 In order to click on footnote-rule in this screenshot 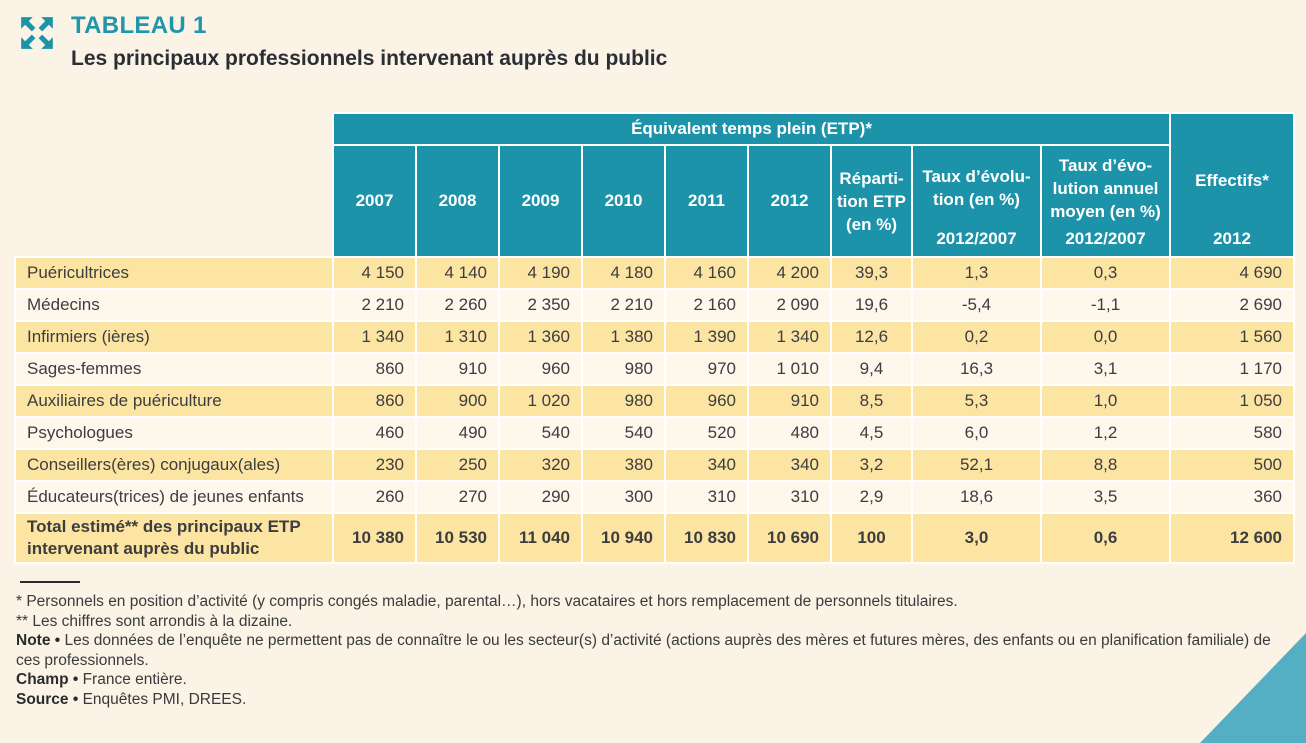, I will do `click(50, 582)`.